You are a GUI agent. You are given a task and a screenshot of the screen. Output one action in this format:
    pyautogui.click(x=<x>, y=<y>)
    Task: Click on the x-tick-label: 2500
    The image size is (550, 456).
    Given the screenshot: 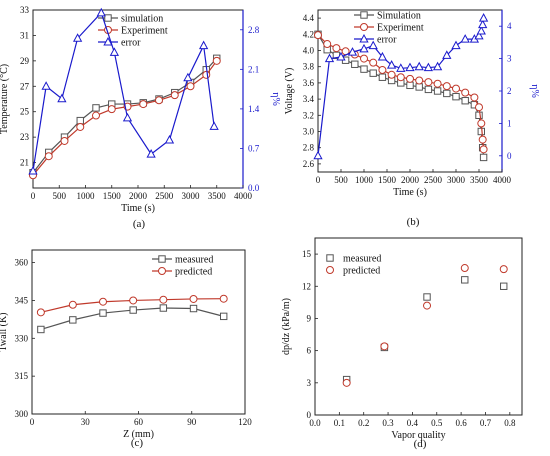 What is the action you would take?
    pyautogui.click(x=433, y=180)
    